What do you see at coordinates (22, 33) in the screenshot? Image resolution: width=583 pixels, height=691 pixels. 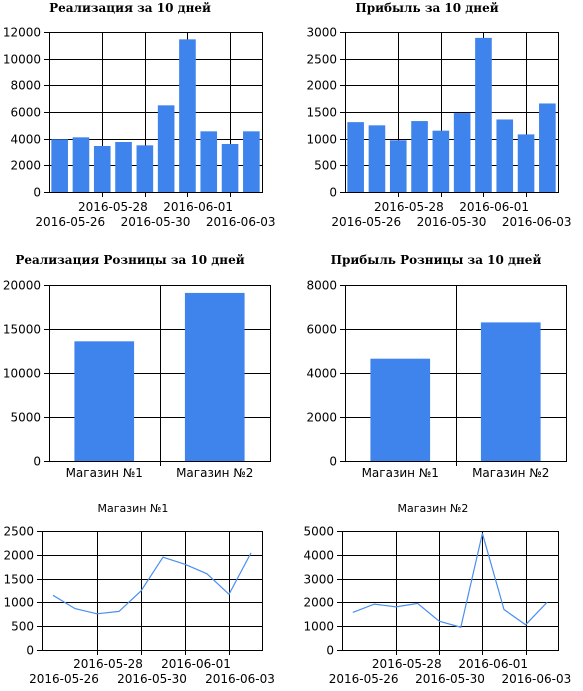 I see `y-tick-label: 12000` at bounding box center [22, 33].